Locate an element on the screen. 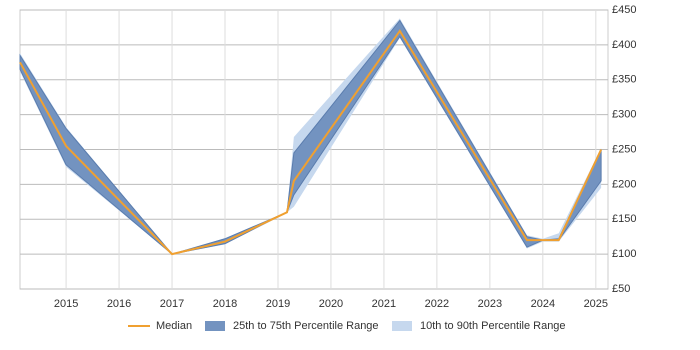 This screenshot has width=700, height=350. x-tick-label: 2018 is located at coordinates (225, 304).